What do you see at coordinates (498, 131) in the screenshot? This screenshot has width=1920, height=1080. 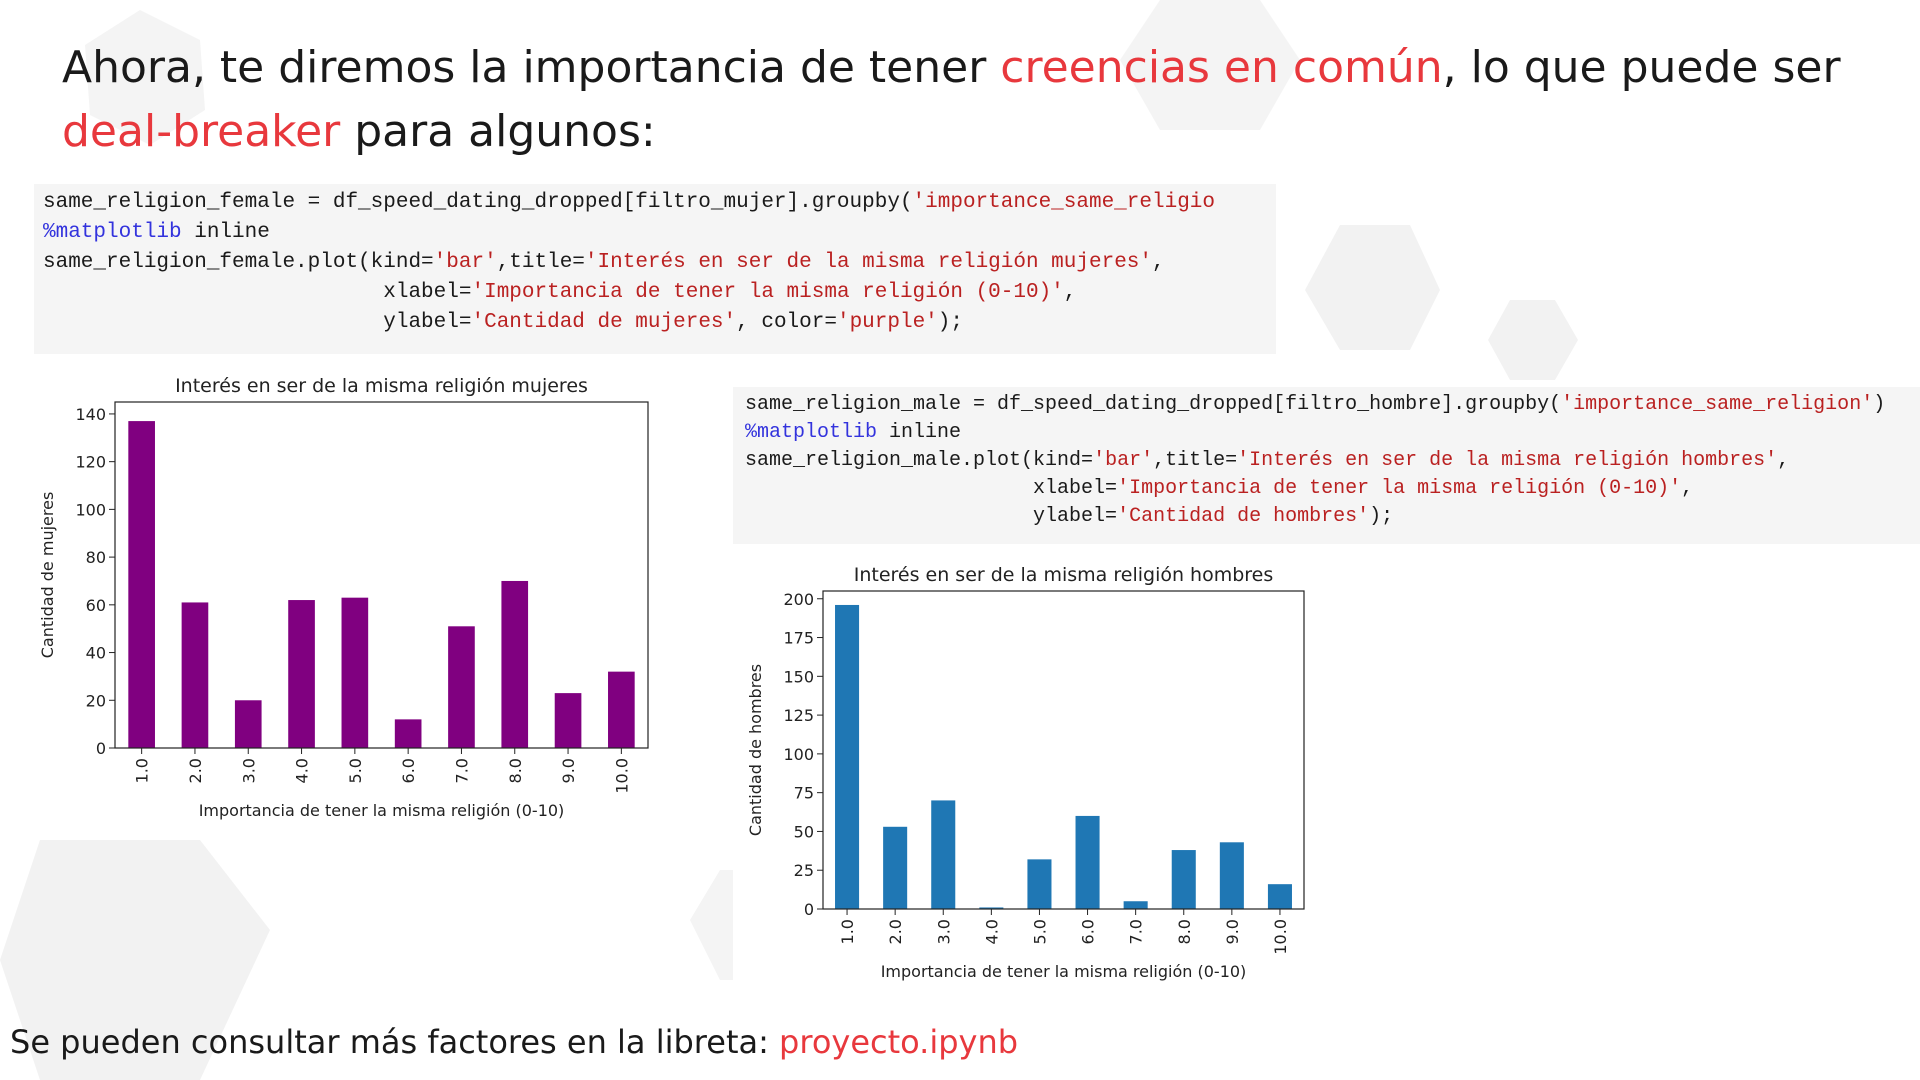 I see `heading-text: para algunos:` at bounding box center [498, 131].